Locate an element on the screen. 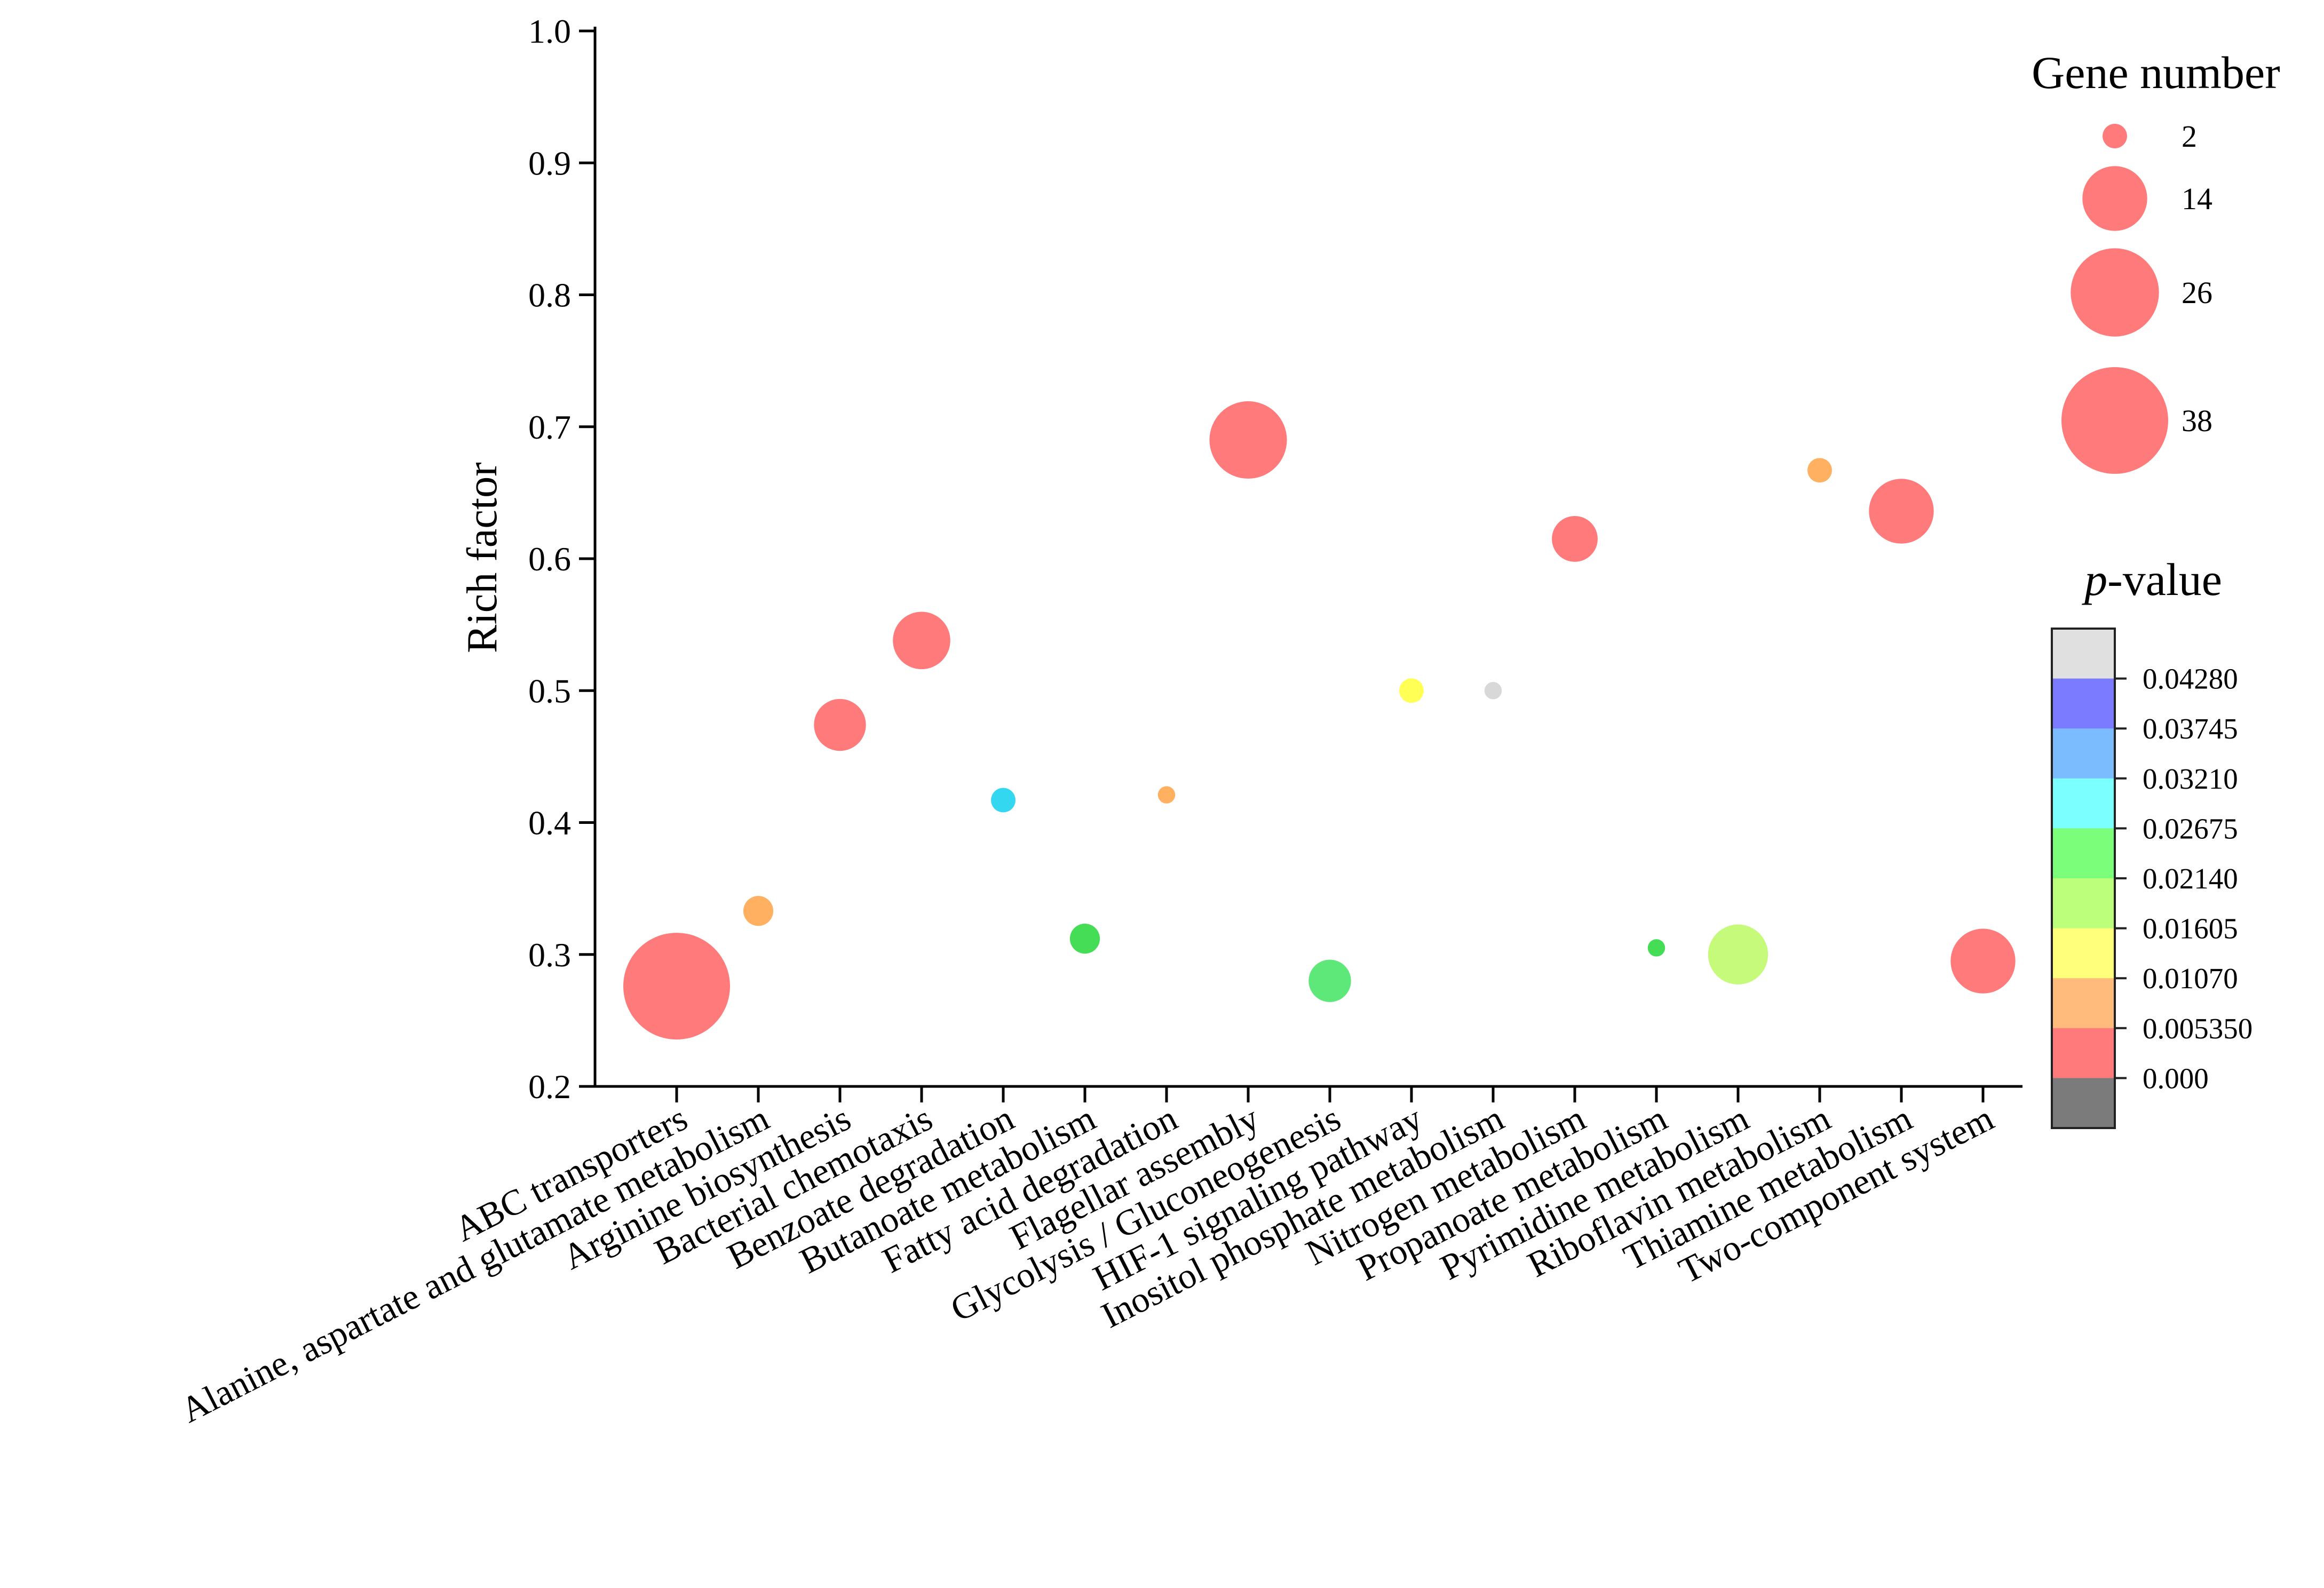 The width and height of the screenshot is (2324, 1588). y-tick-label: 0.4 is located at coordinates (549, 823).